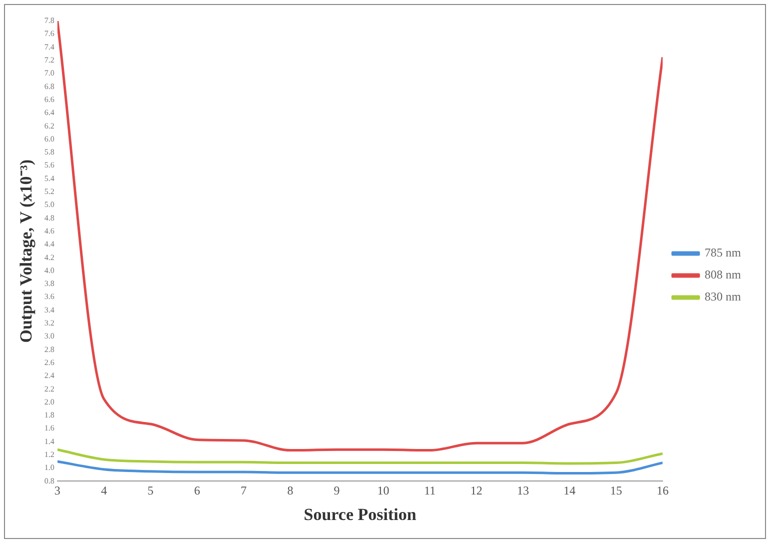  Describe the element at coordinates (49, 99) in the screenshot. I see `y-tick-label: 6.6` at that location.